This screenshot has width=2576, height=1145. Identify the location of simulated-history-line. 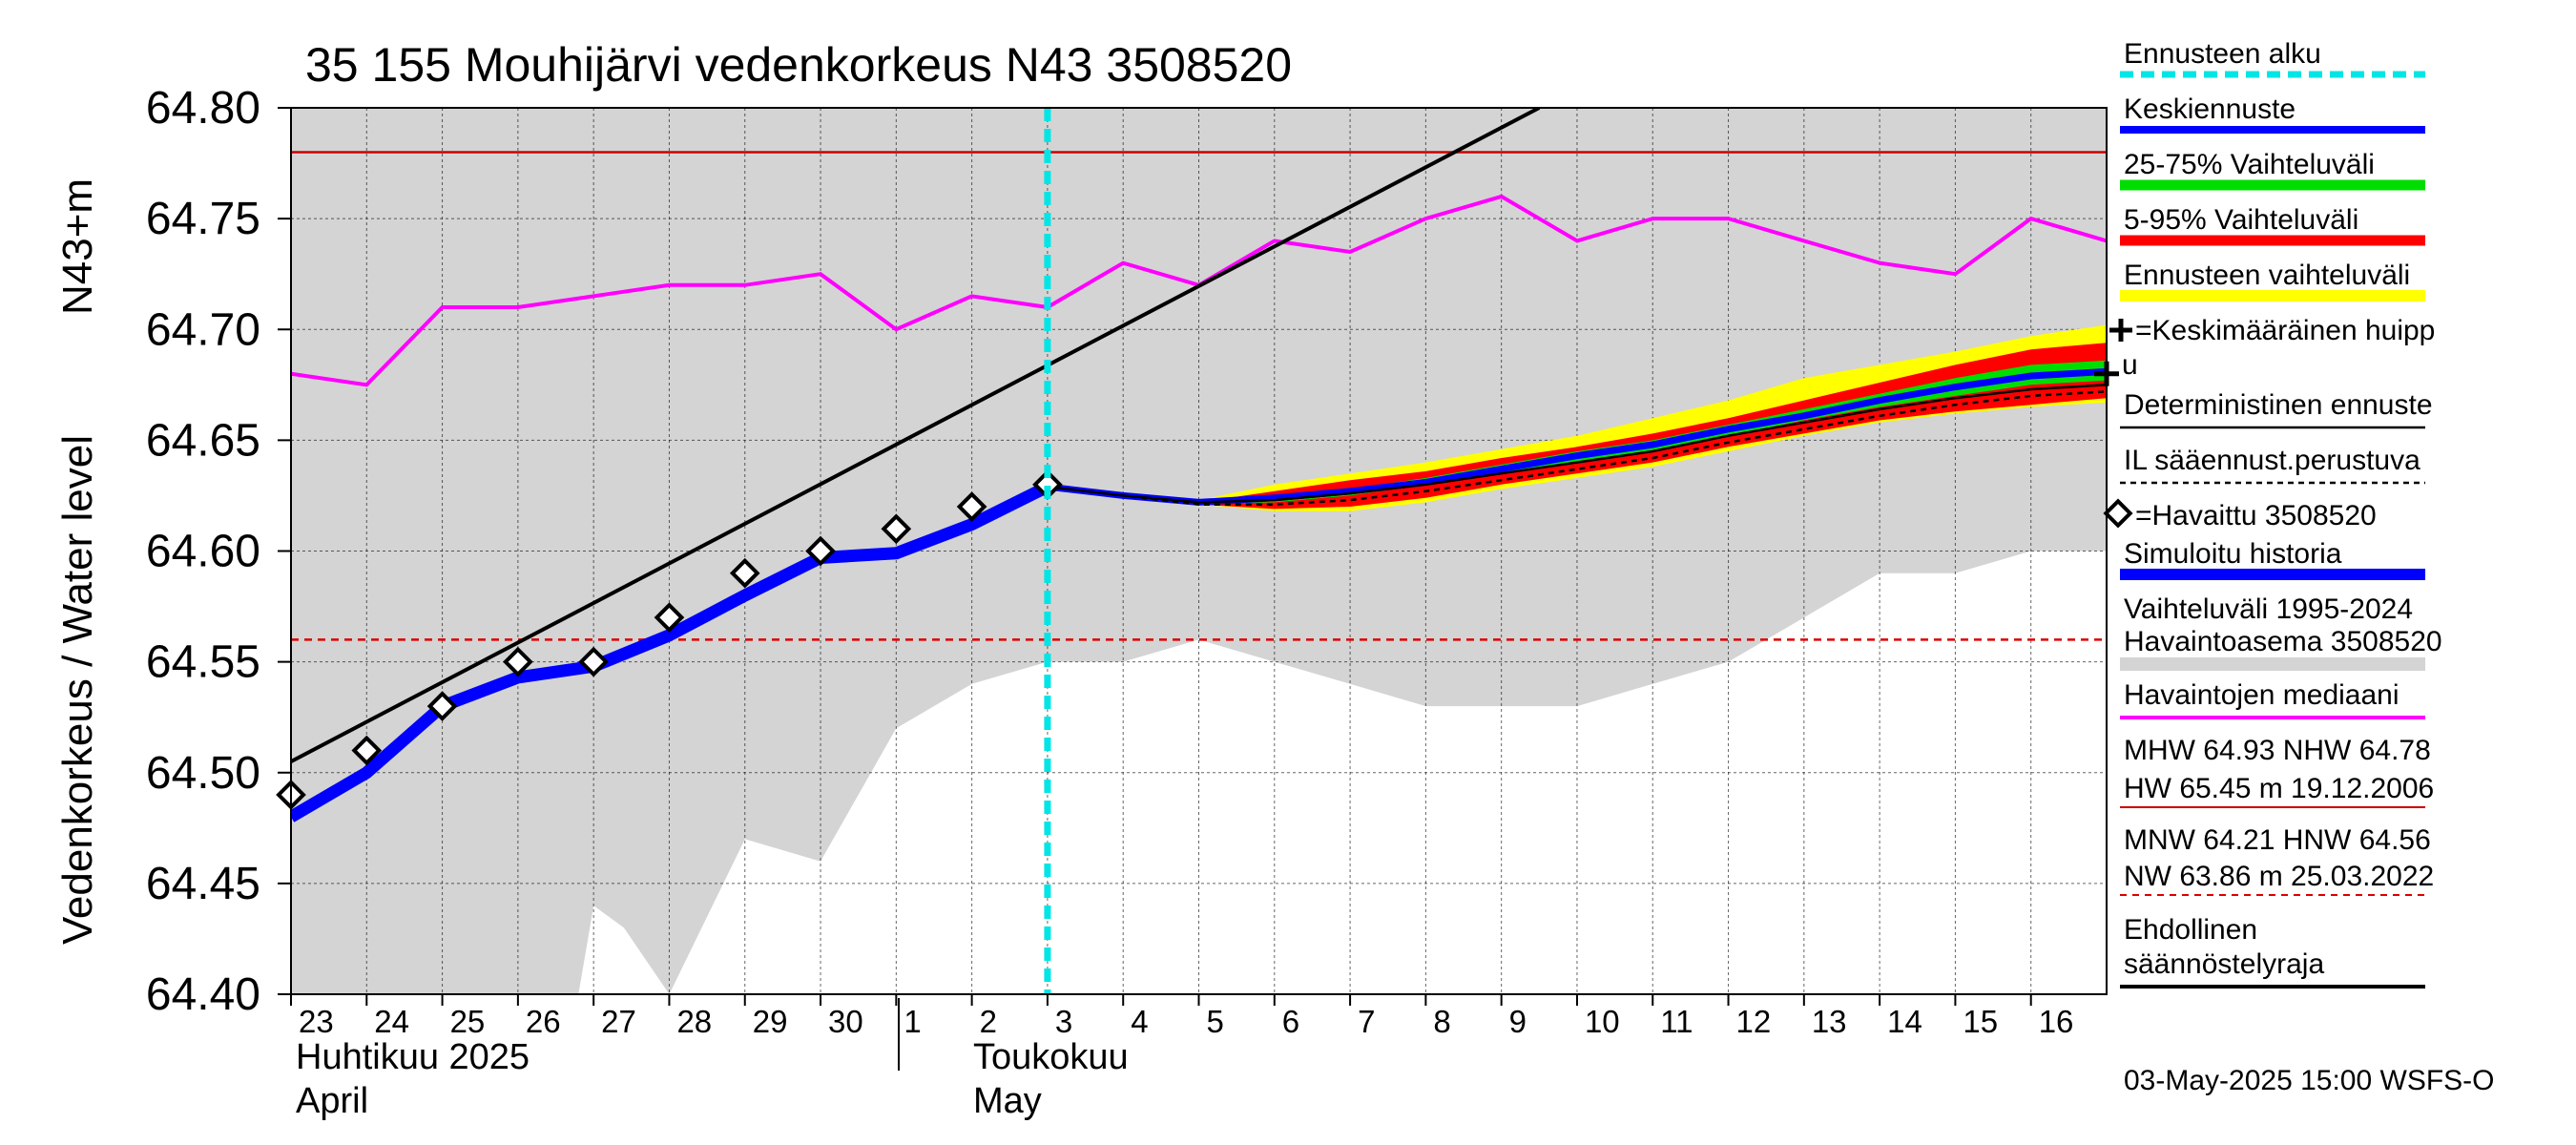
(670, 652).